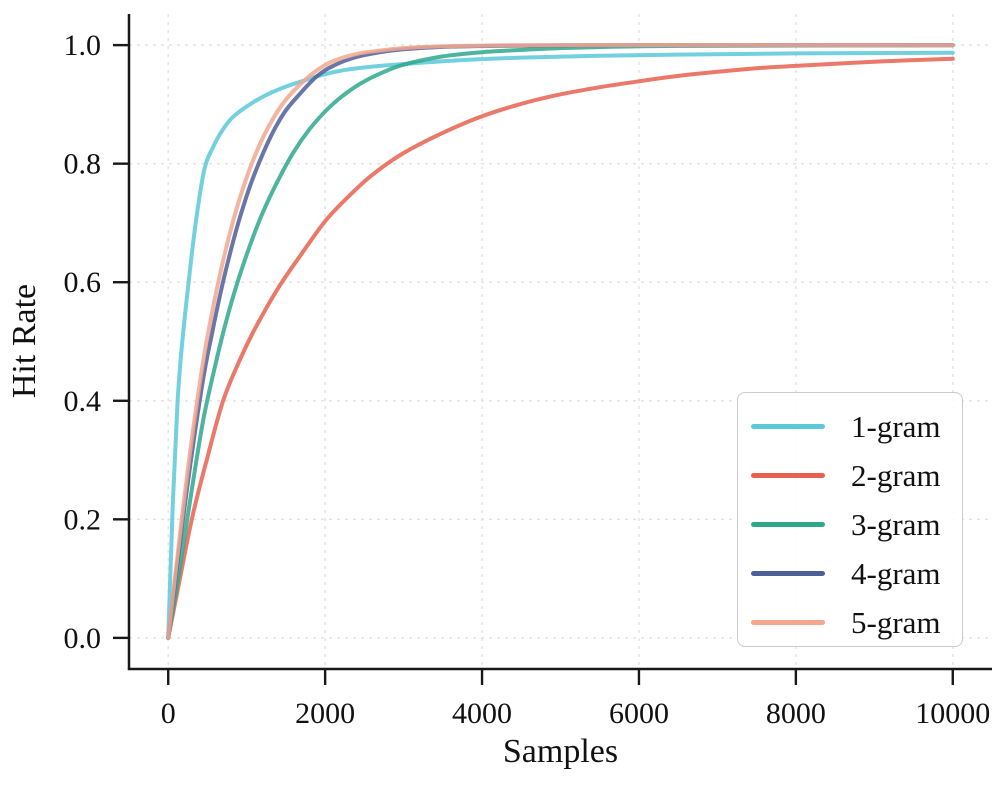  Describe the element at coordinates (896, 622) in the screenshot. I see `legend-label: 5-gram` at that location.